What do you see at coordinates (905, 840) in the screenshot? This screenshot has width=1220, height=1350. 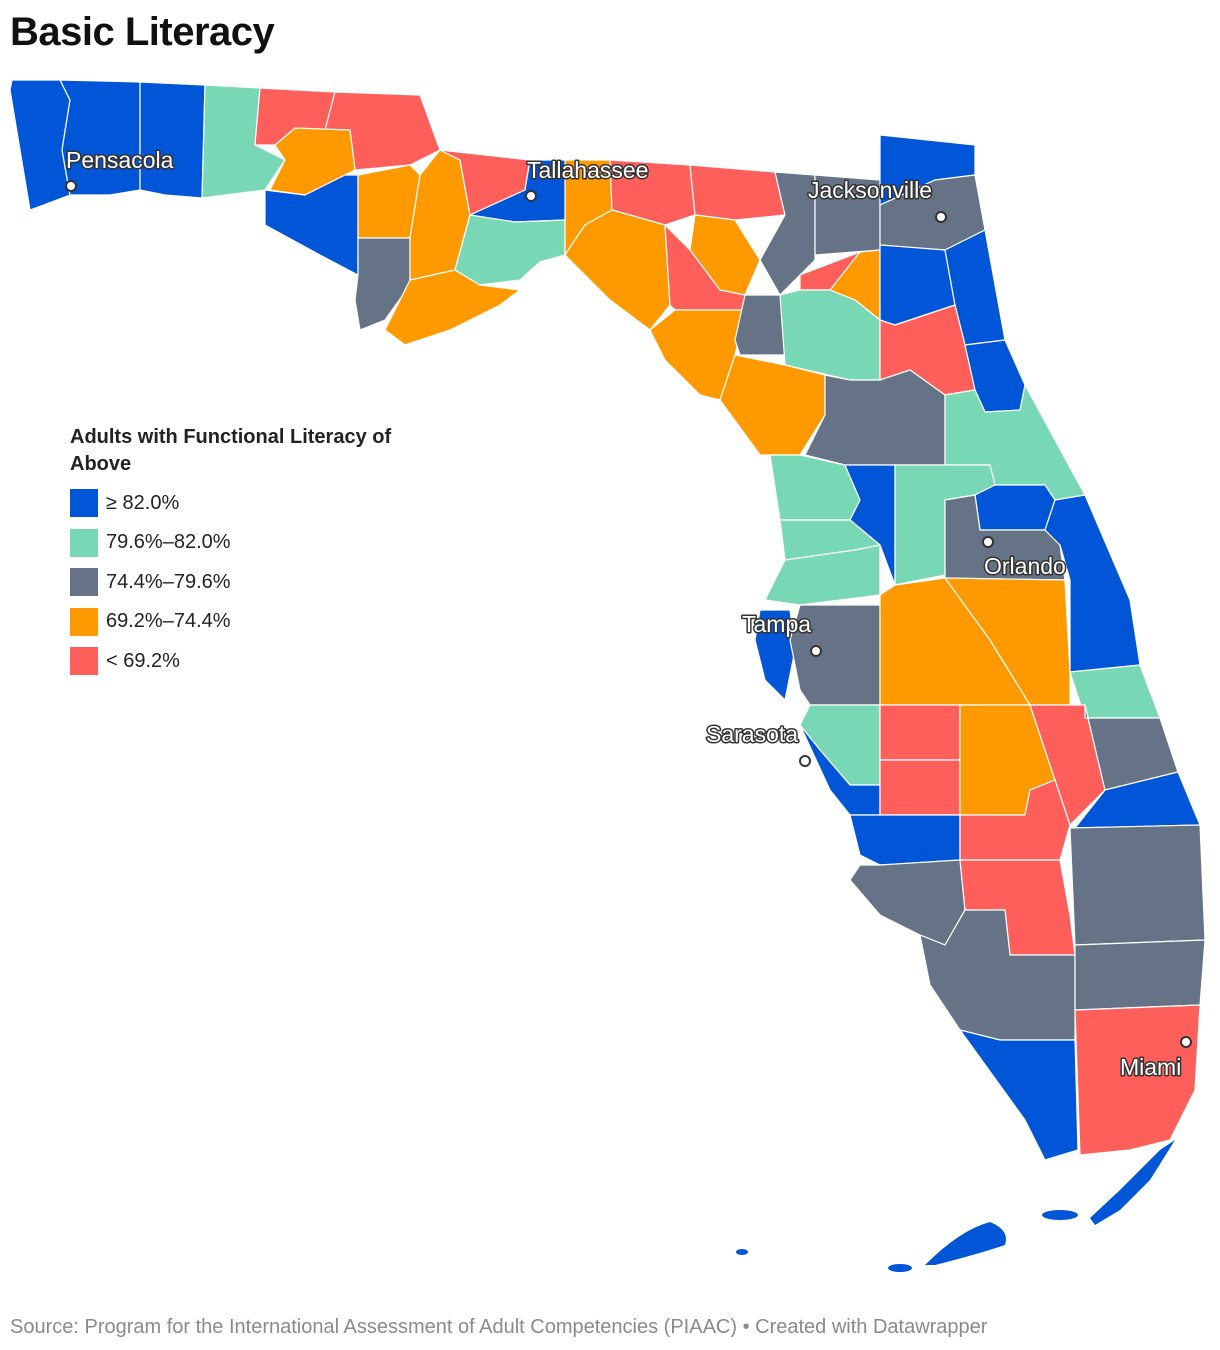 I see `county-charlotte` at bounding box center [905, 840].